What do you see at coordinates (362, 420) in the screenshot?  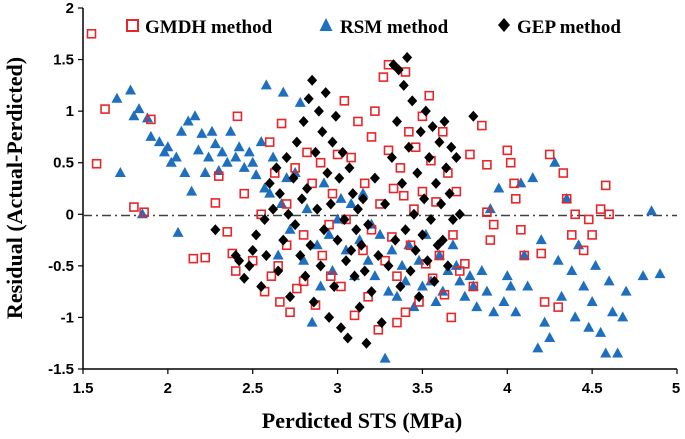 I see `x-axis-title: Perdicted STS (MPa)` at bounding box center [362, 420].